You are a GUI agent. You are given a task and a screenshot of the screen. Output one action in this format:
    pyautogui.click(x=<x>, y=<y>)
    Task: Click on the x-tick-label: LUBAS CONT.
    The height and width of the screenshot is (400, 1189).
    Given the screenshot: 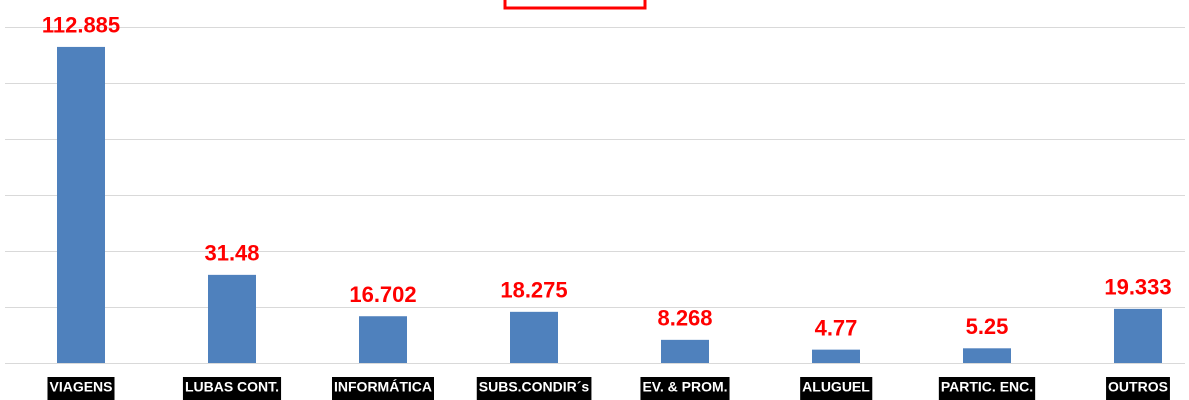 What is the action you would take?
    pyautogui.click(x=232, y=387)
    